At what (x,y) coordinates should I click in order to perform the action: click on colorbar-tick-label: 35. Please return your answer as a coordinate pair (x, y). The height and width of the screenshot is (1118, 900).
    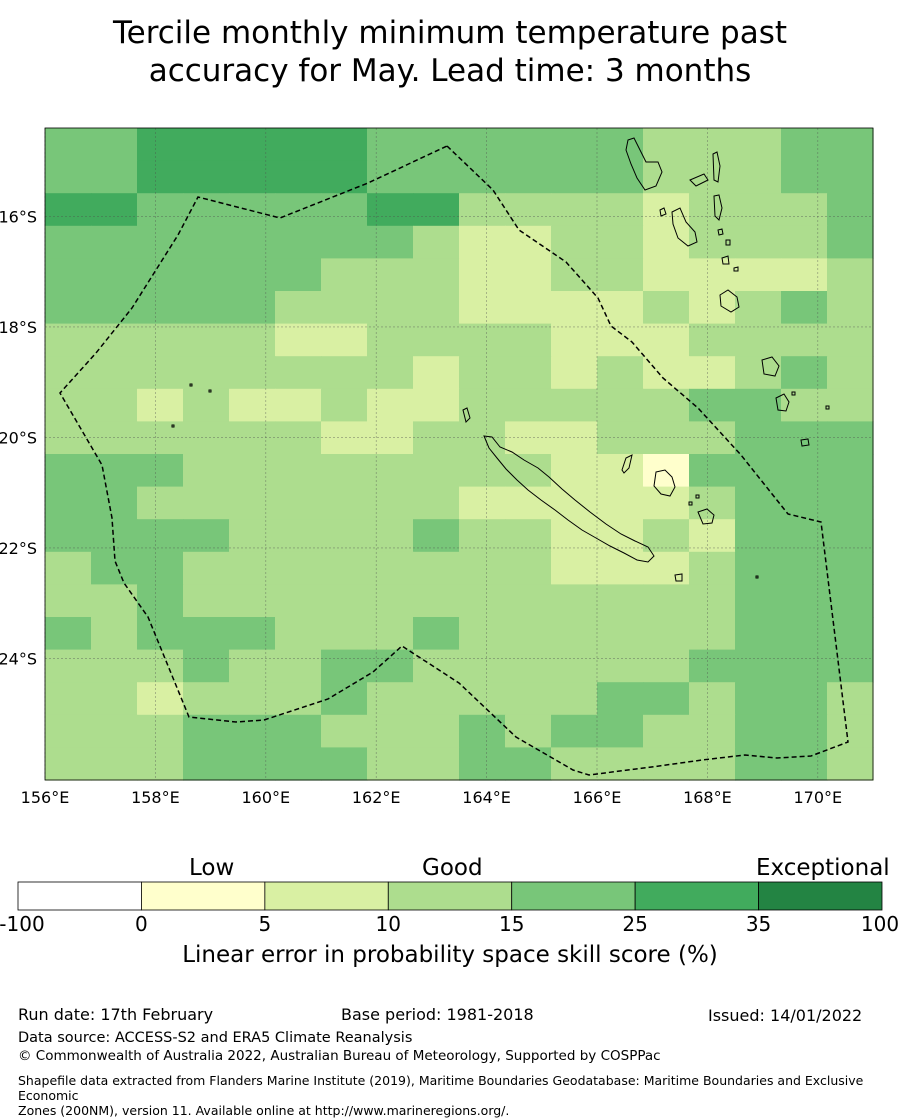
    Looking at the image, I should click on (758, 924).